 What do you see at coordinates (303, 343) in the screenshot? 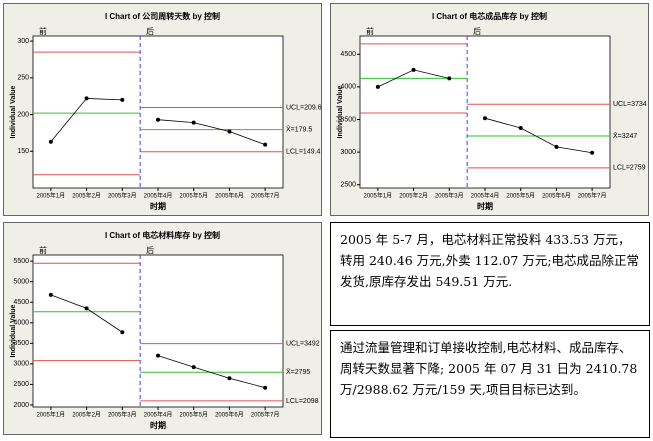
I see `ucl-label: UCL=3492` at bounding box center [303, 343].